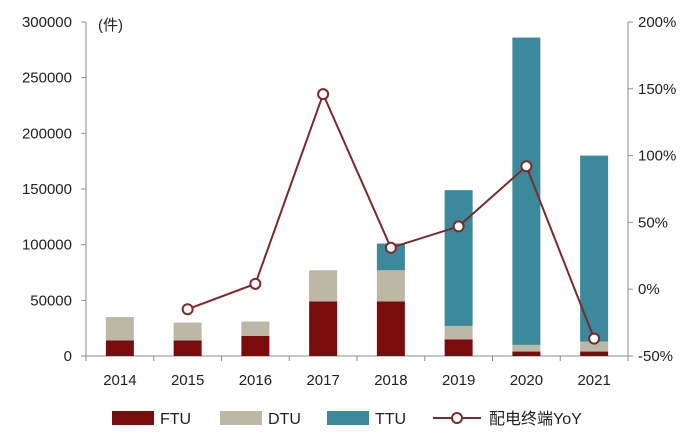  What do you see at coordinates (187, 348) in the screenshot?
I see `bar-ftu-2015` at bounding box center [187, 348].